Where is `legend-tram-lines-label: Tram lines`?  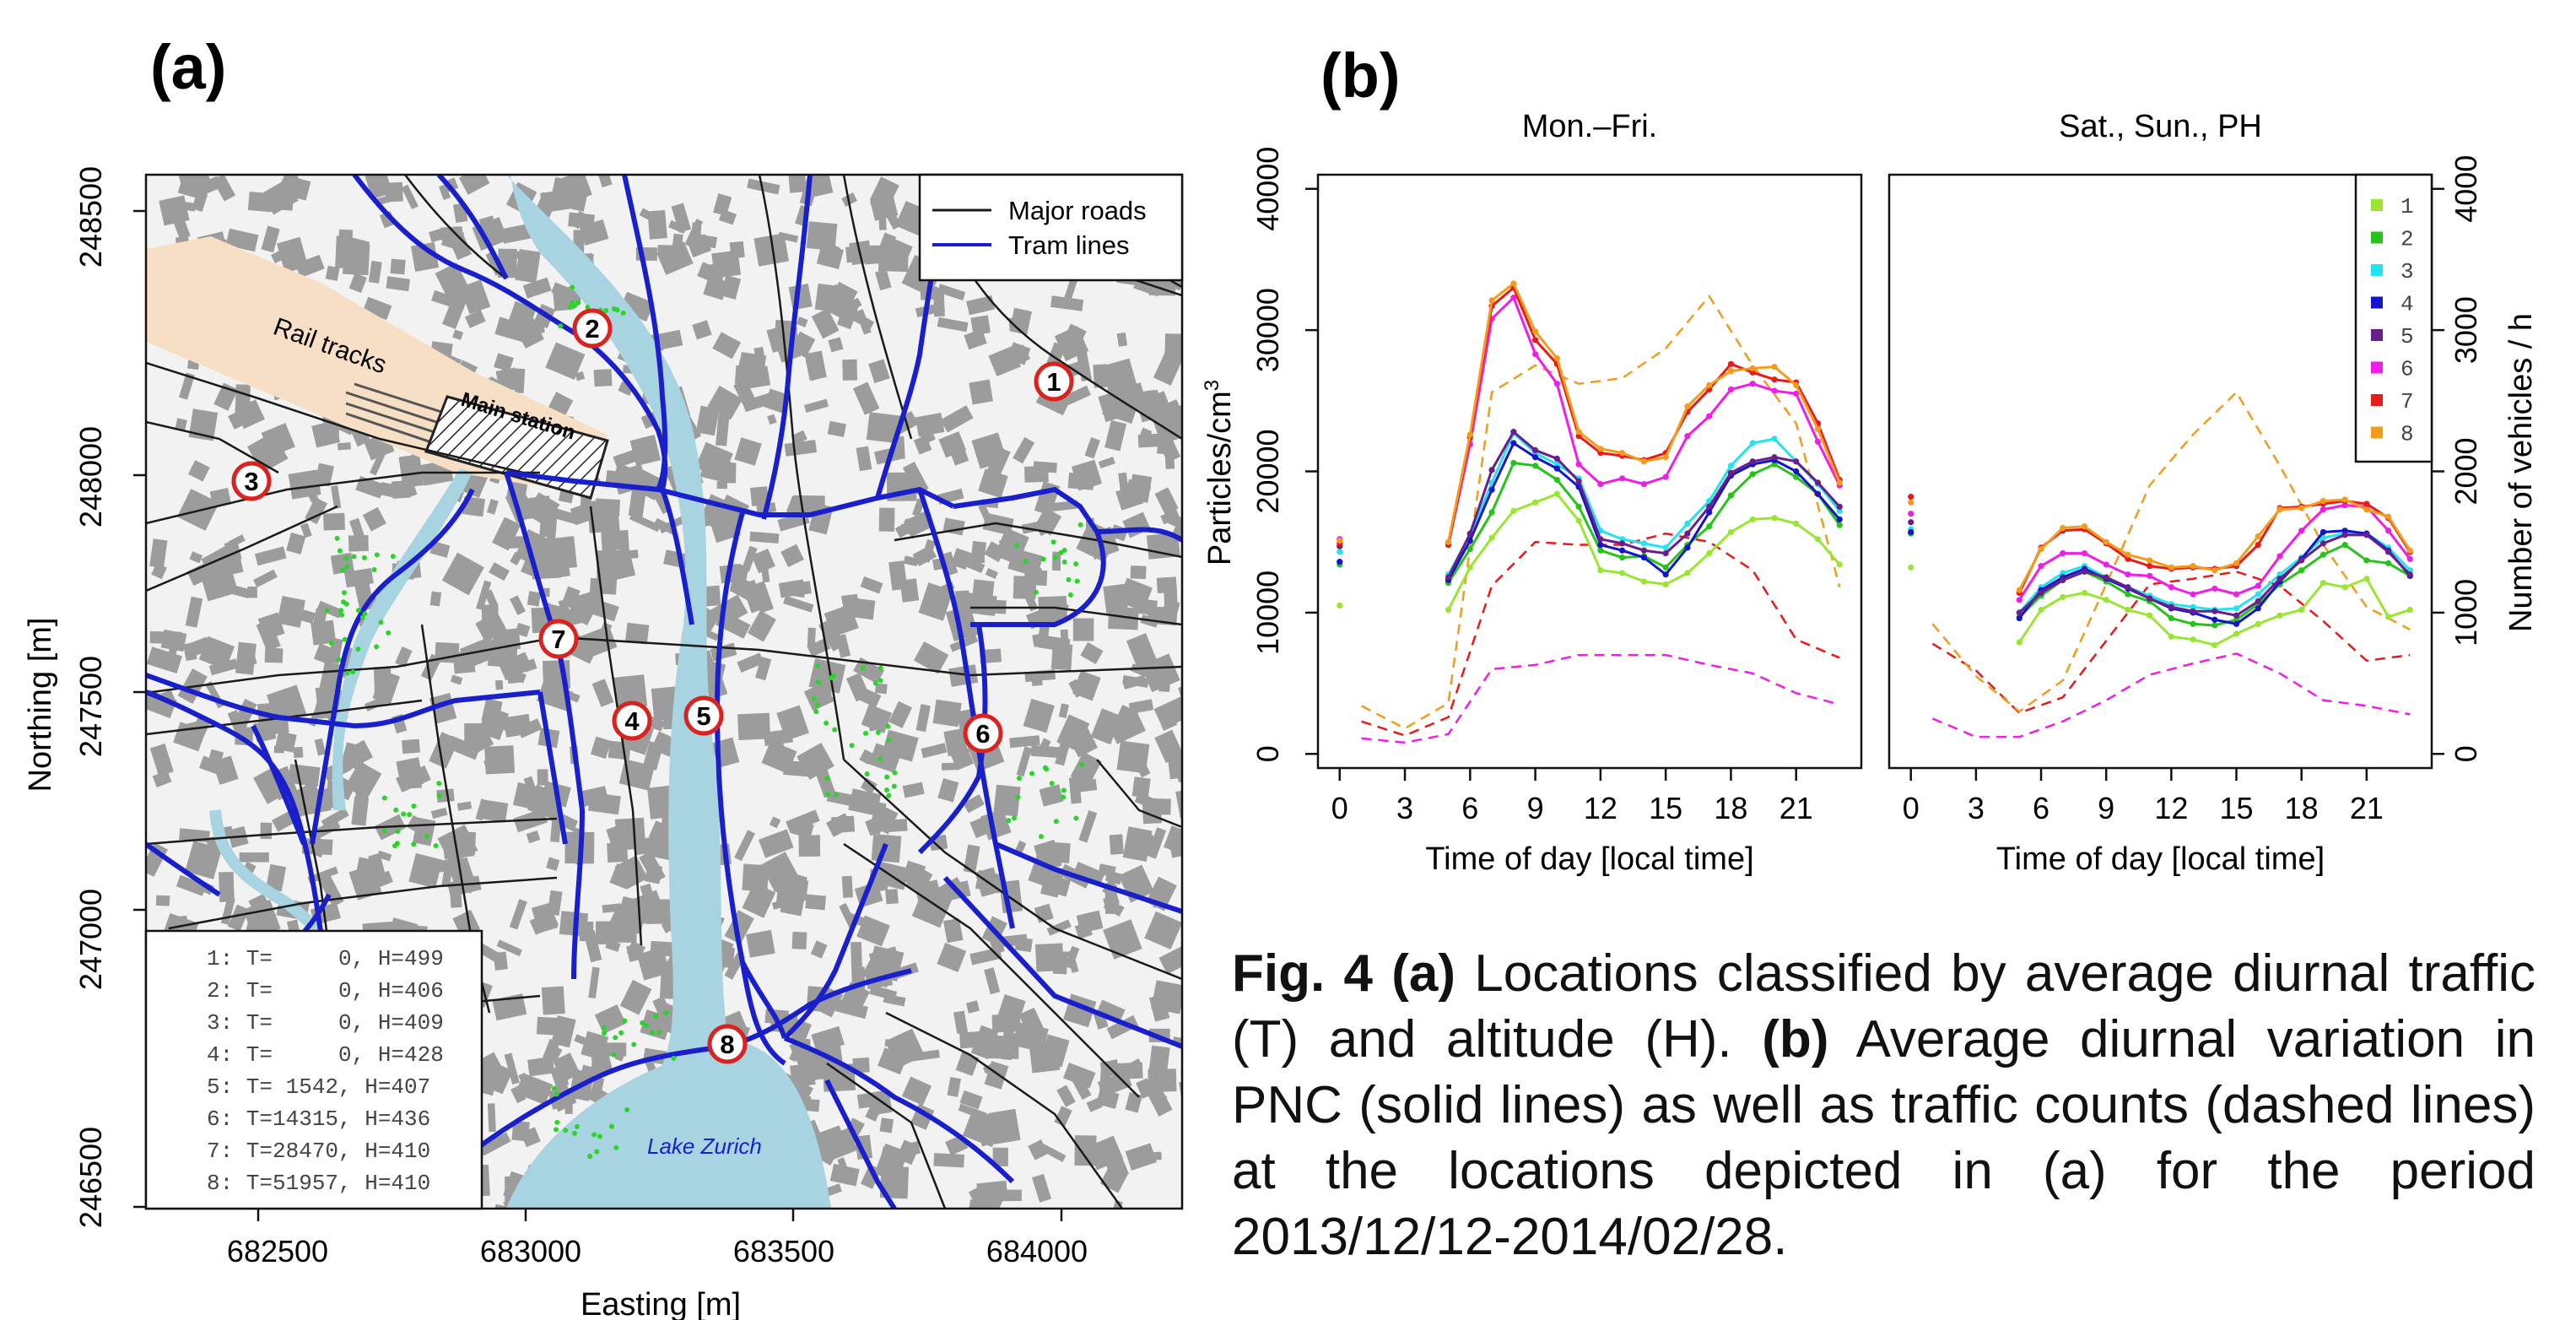
legend-tram-lines-label: Tram lines is located at coordinates (1069, 245).